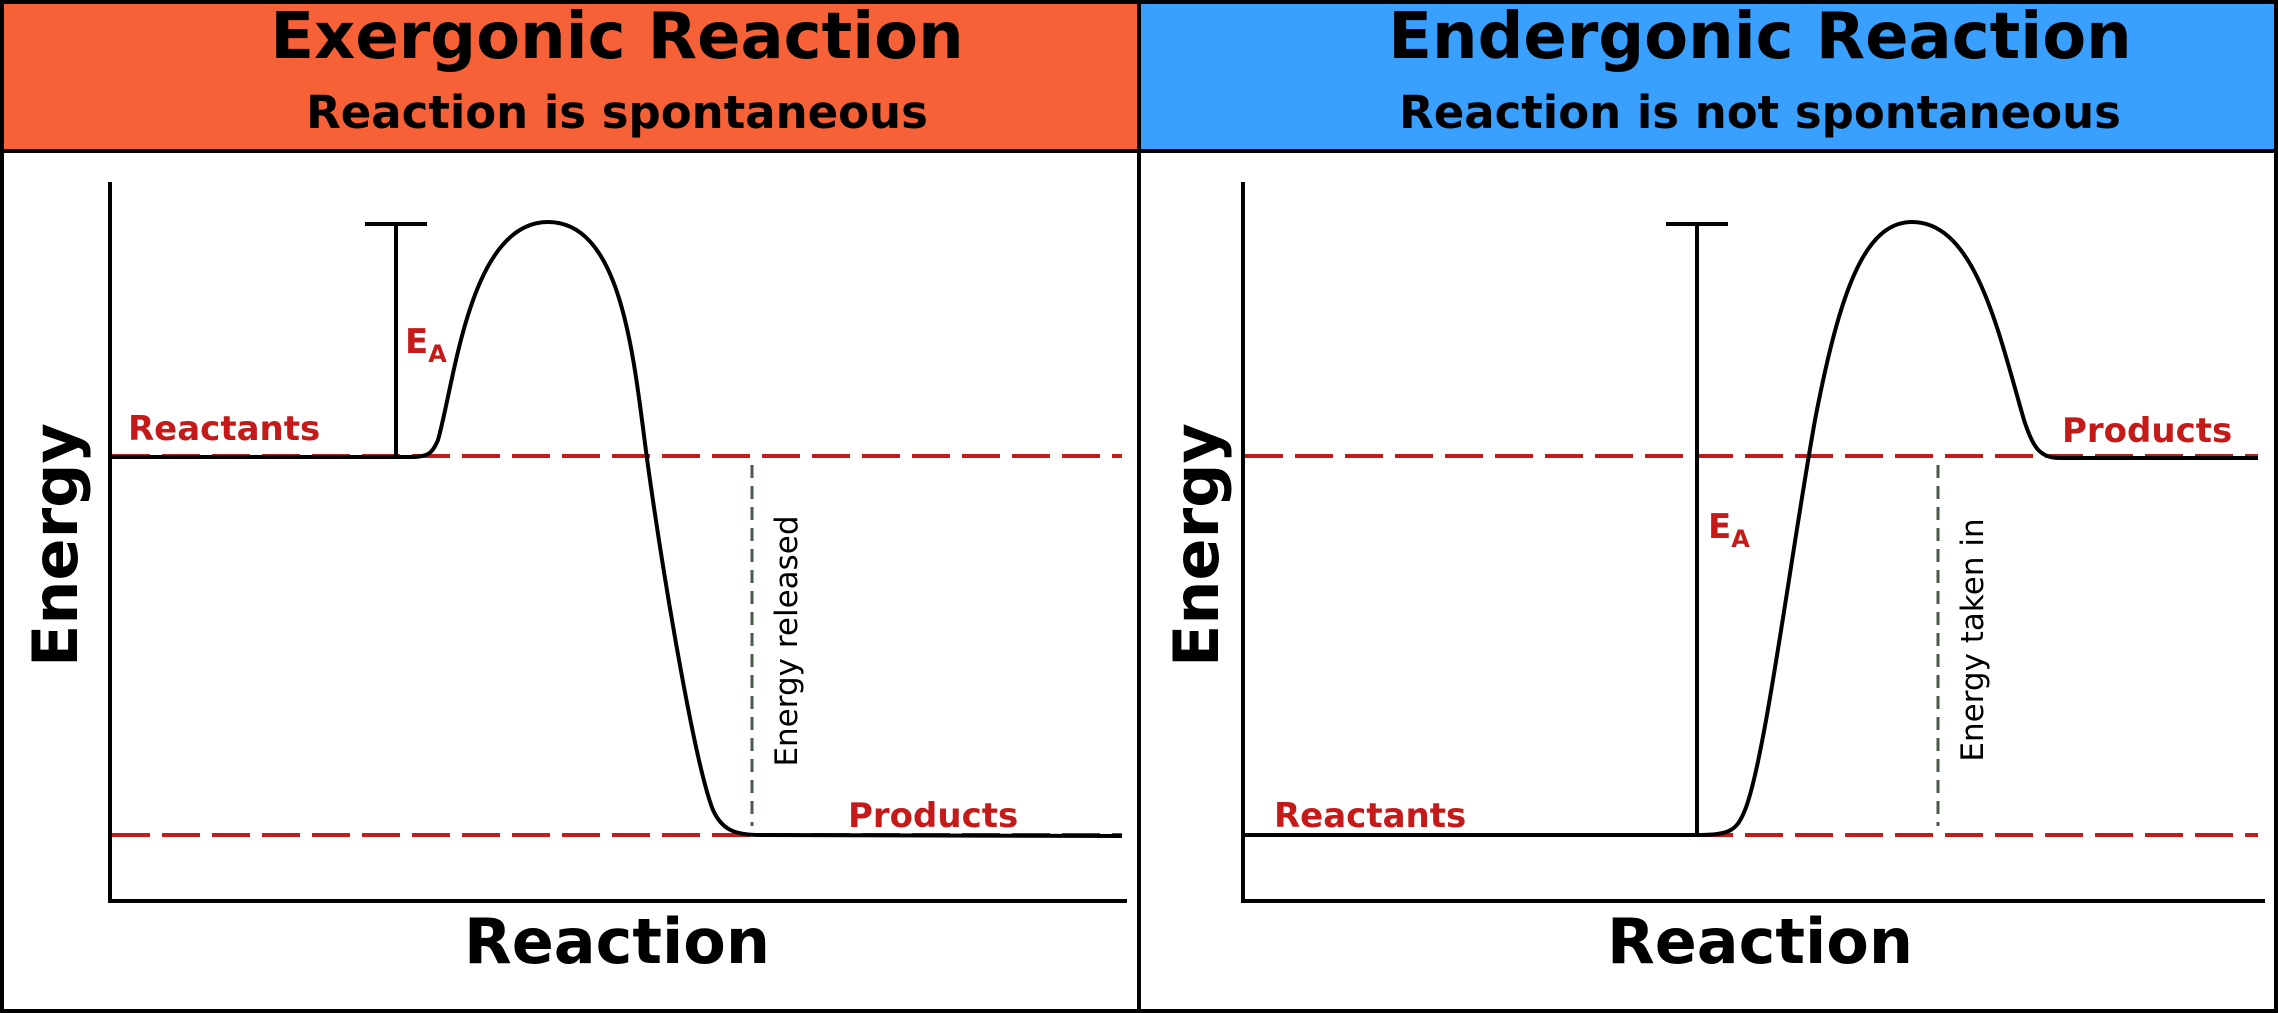  What do you see at coordinates (1760, 941) in the screenshot?
I see `endergonic-x-axis-title: Reaction` at bounding box center [1760, 941].